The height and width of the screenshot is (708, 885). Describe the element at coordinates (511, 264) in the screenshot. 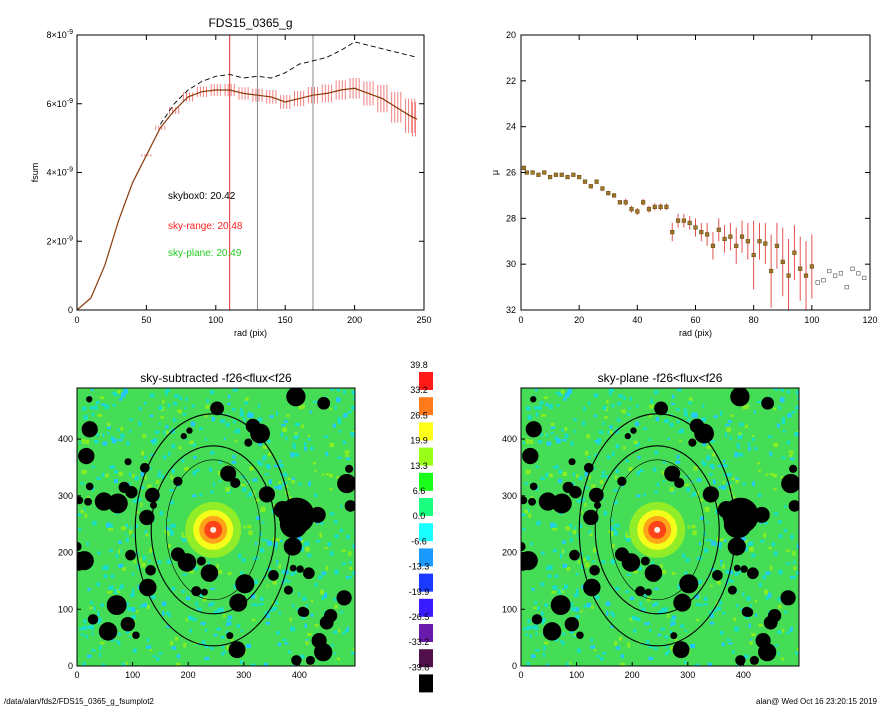

I see `mu-ytick-label: 30` at that location.